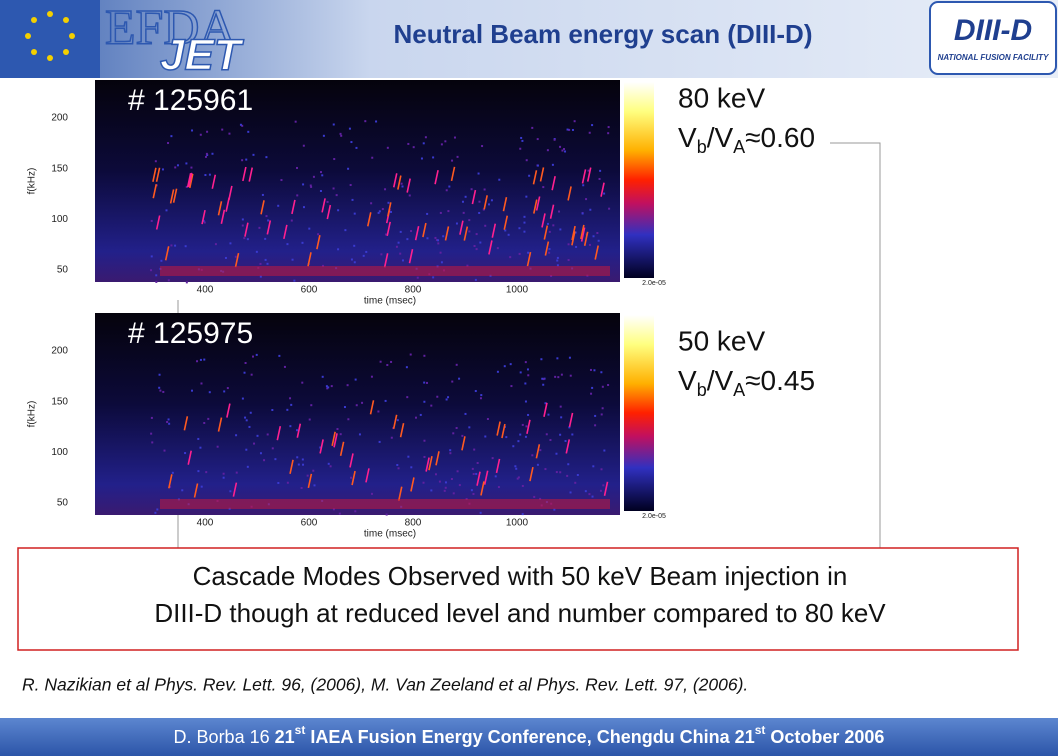  I want to click on footer-text: D. Borba 16, so click(224, 737).